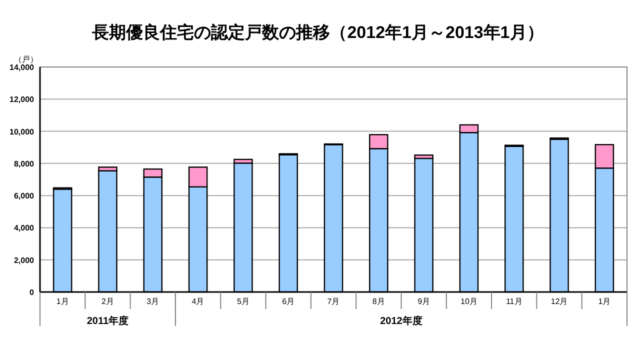  What do you see at coordinates (288, 301) in the screenshot?
I see `x-tick-label: 6月` at bounding box center [288, 301].